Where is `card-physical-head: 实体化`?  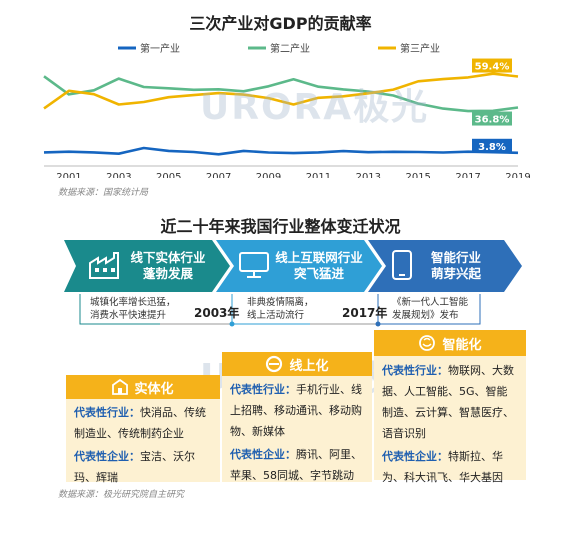
card-physical-head: 实体化 is located at coordinates (143, 387).